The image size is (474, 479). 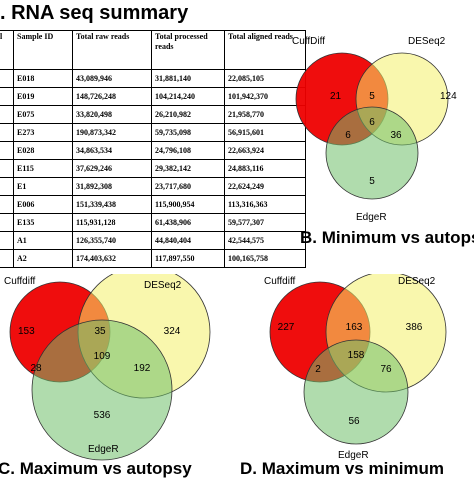 I want to click on venn-b-only1: 21, so click(x=336, y=96).